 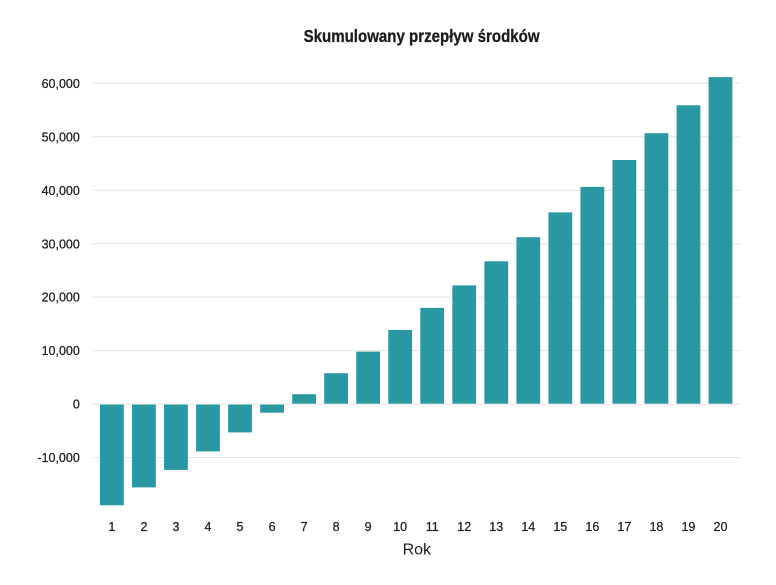 What do you see at coordinates (624, 527) in the screenshot?
I see `svg-text: 17` at bounding box center [624, 527].